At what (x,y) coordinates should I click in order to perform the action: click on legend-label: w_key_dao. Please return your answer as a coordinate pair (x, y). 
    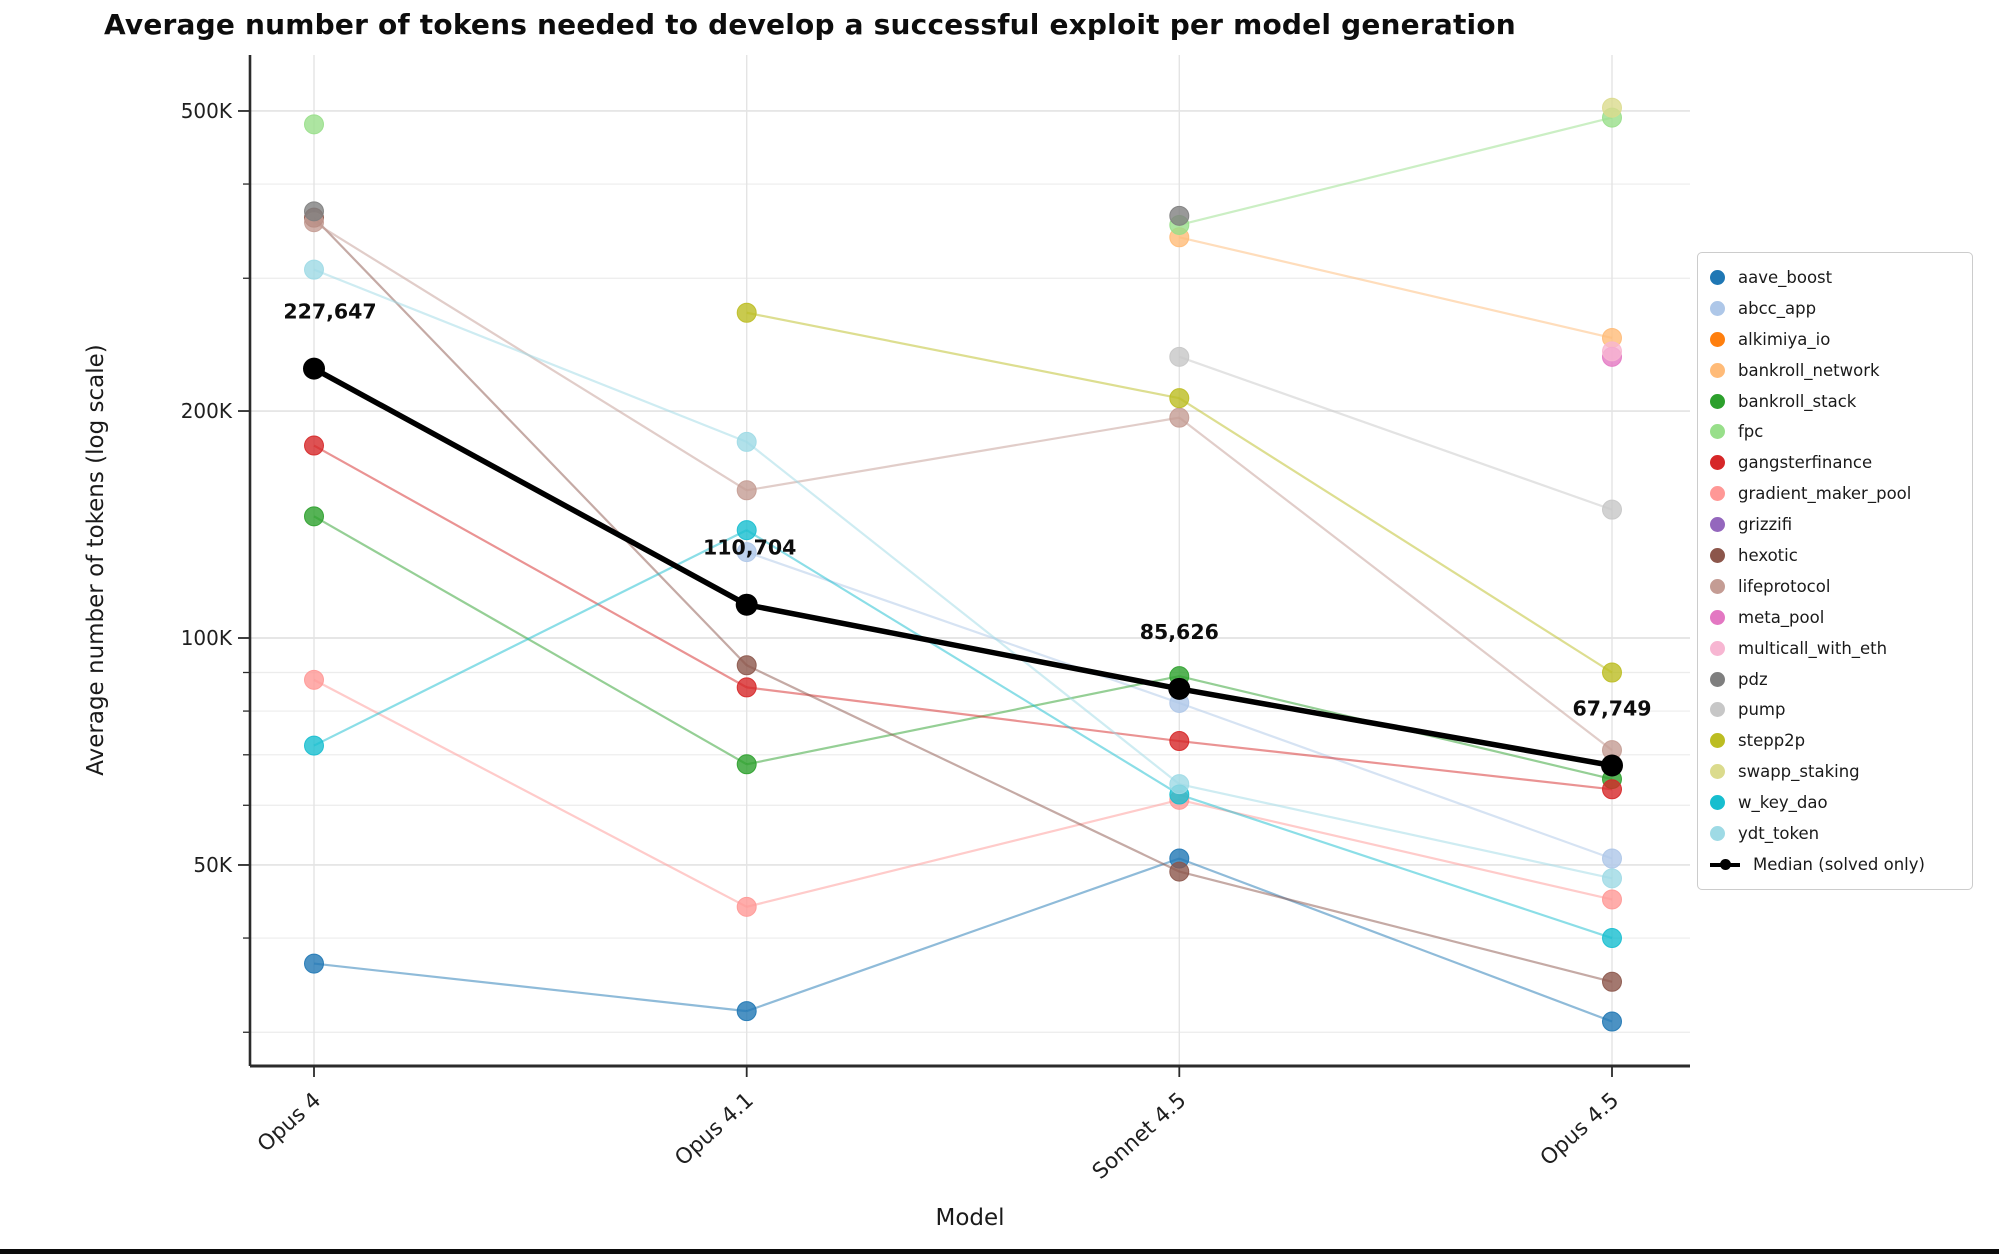
    Looking at the image, I should click on (1783, 803).